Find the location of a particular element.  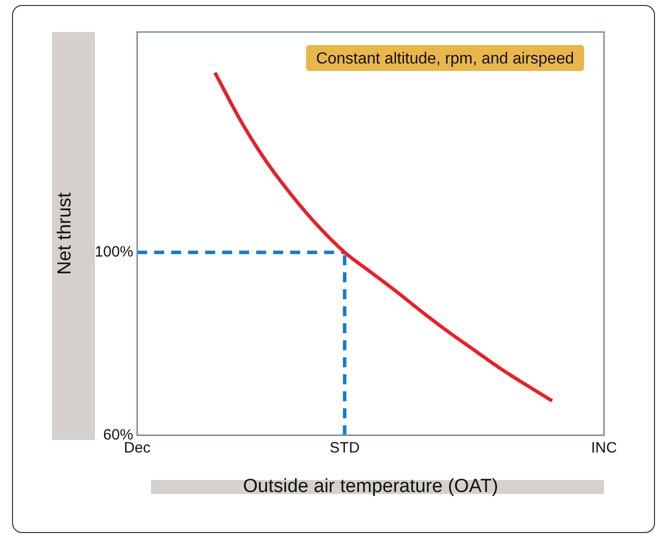

x-tick-label: INC is located at coordinates (604, 447).